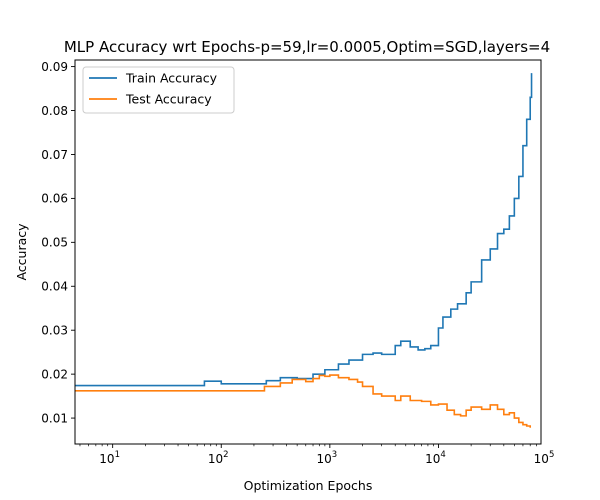  I want to click on y-axis: 0.01 0.02 0.03 0.04 0.05 0.06 0.07 0.08 0.09, so click(58, 242).